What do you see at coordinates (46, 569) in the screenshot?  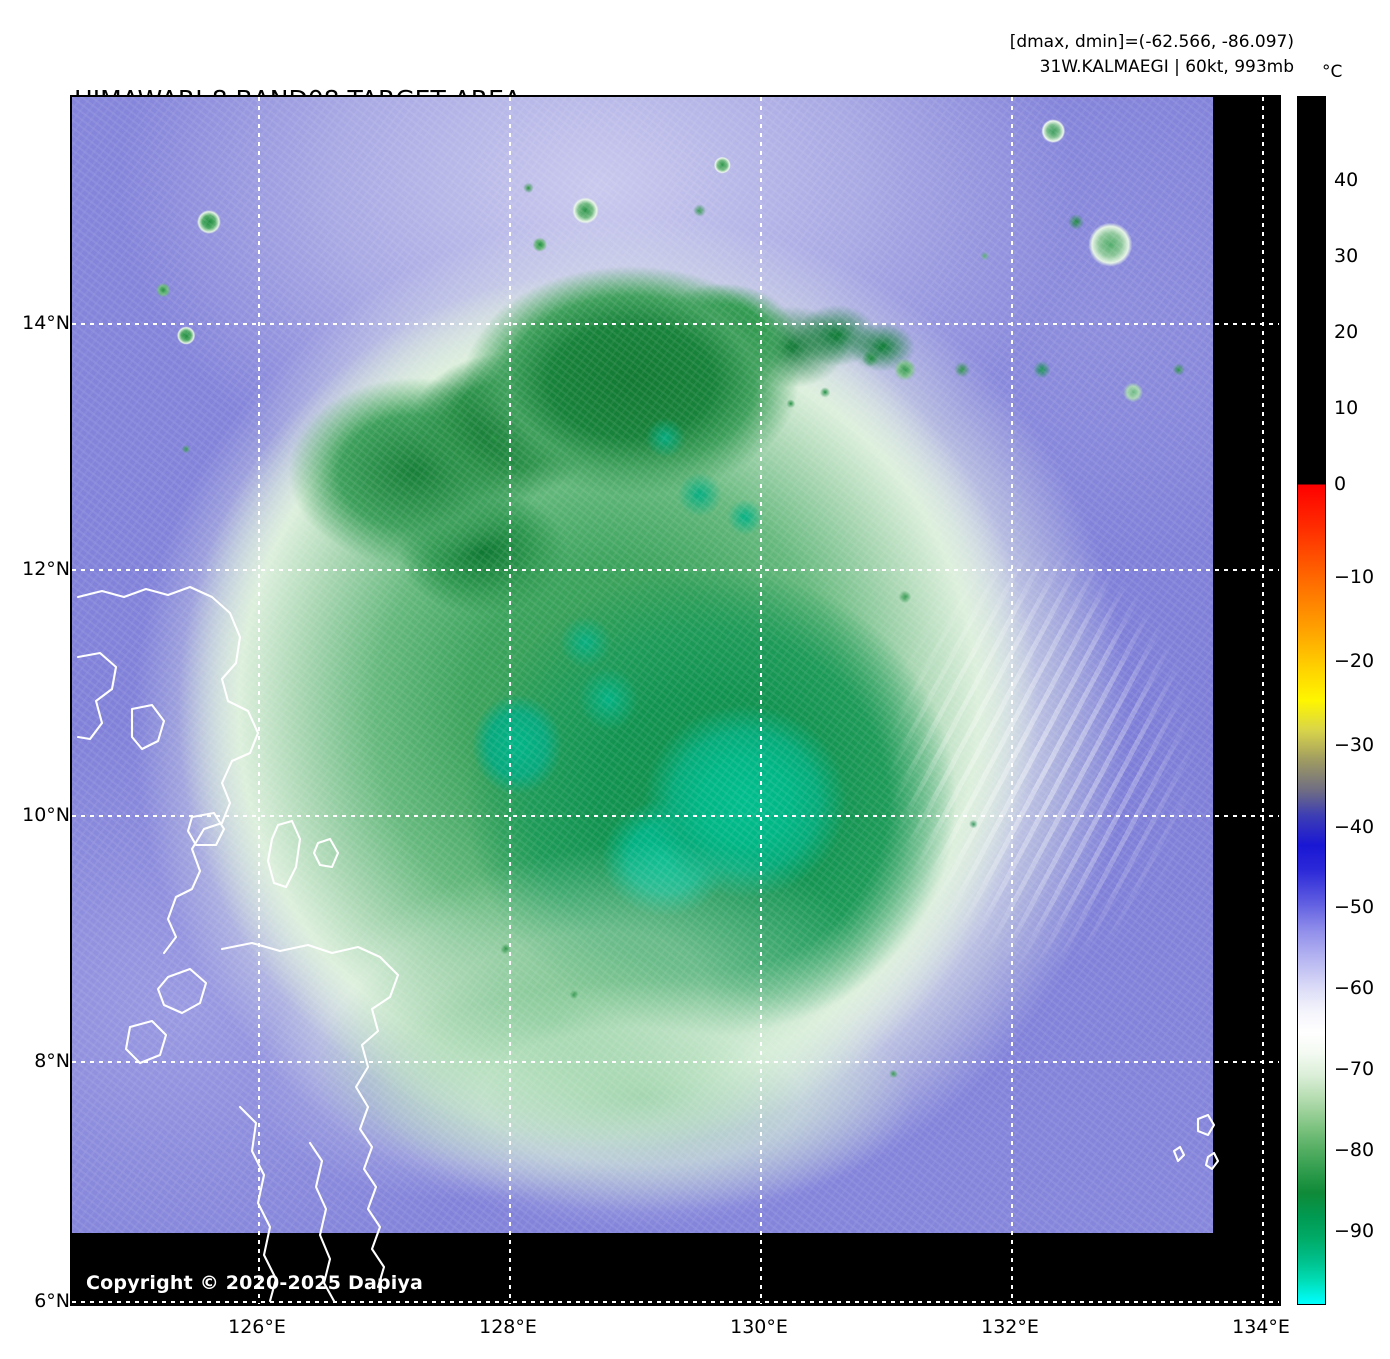 I see `ytick-12N: 12°N` at bounding box center [46, 569].